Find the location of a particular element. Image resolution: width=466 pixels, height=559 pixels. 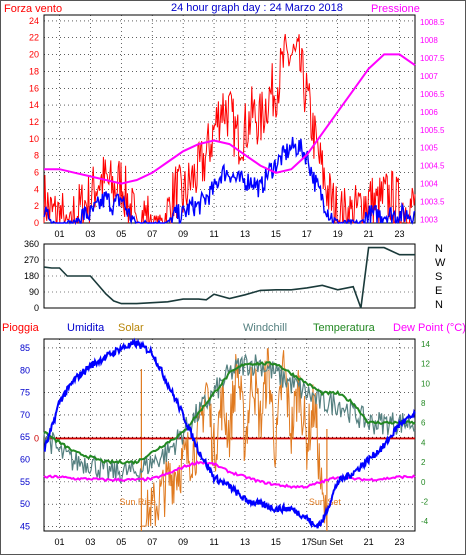

wind-force-label: Forza vento is located at coordinates (33, 9).